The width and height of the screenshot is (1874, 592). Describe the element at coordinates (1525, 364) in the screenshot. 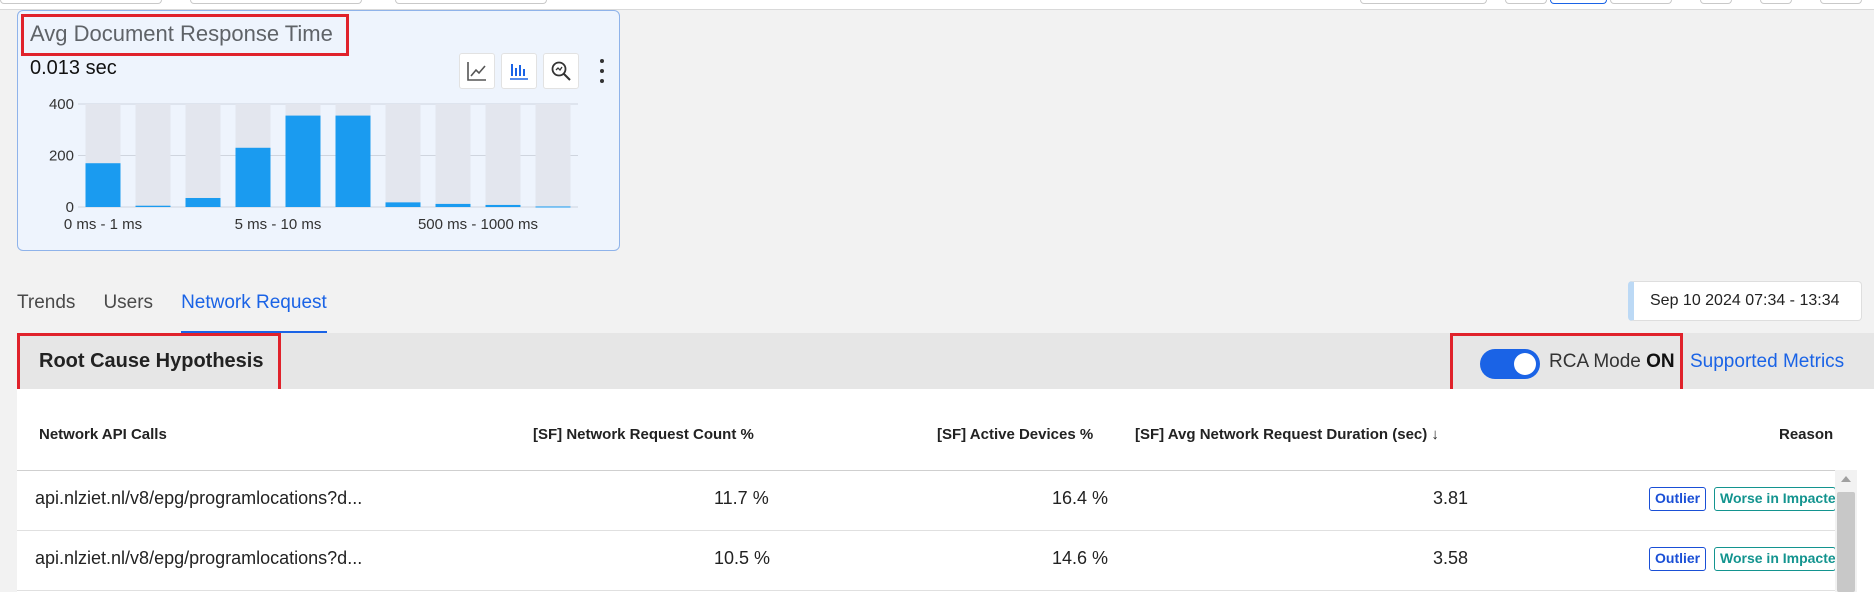

I see `toggle-knob` at that location.